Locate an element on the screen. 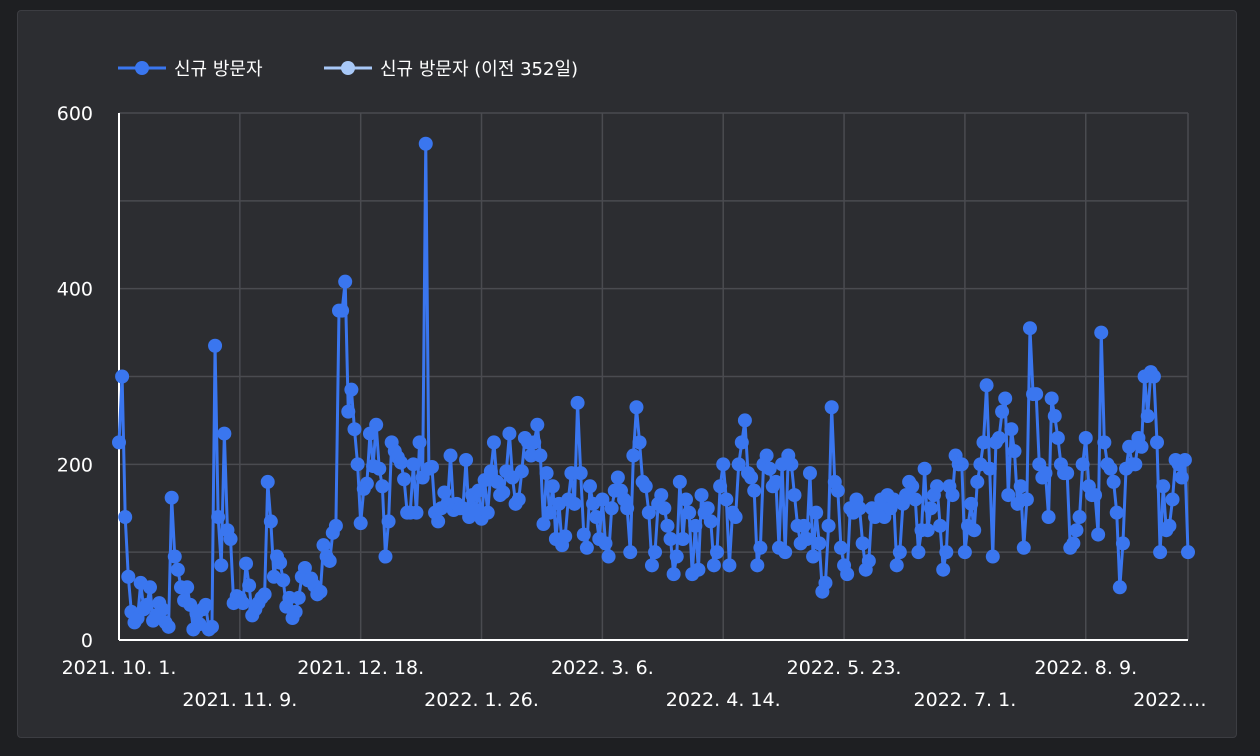  legend-item-current: 신규 방문자 is located at coordinates (190, 69).